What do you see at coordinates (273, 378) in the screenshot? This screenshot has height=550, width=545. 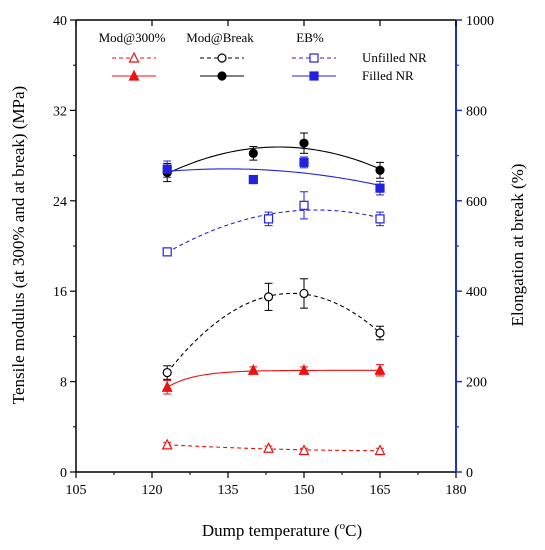 I see `curve-Mod@300%-Filled NR` at bounding box center [273, 378].